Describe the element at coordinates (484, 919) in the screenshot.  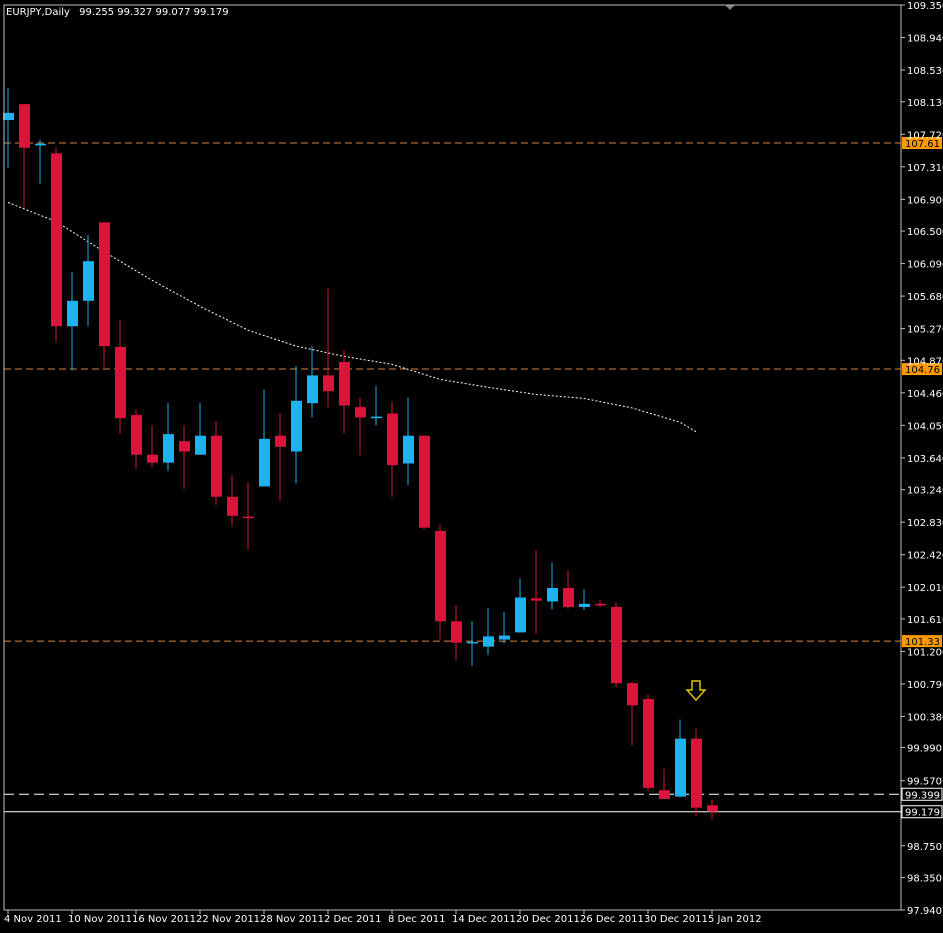
I see `x-tick-label-7: 14 Dec 2011` at that location.